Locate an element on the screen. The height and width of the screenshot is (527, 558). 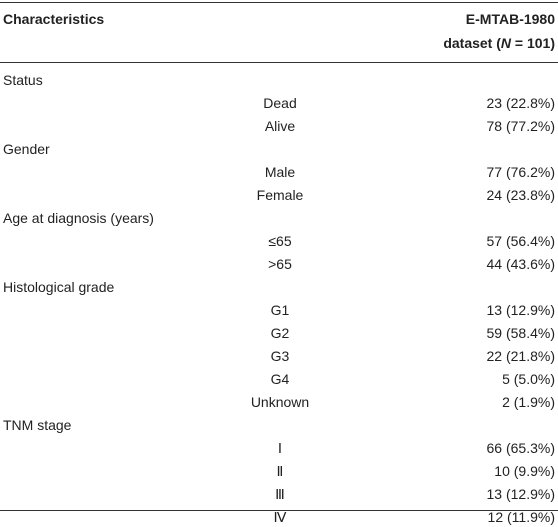
header-text: = 101) is located at coordinates (533, 43).